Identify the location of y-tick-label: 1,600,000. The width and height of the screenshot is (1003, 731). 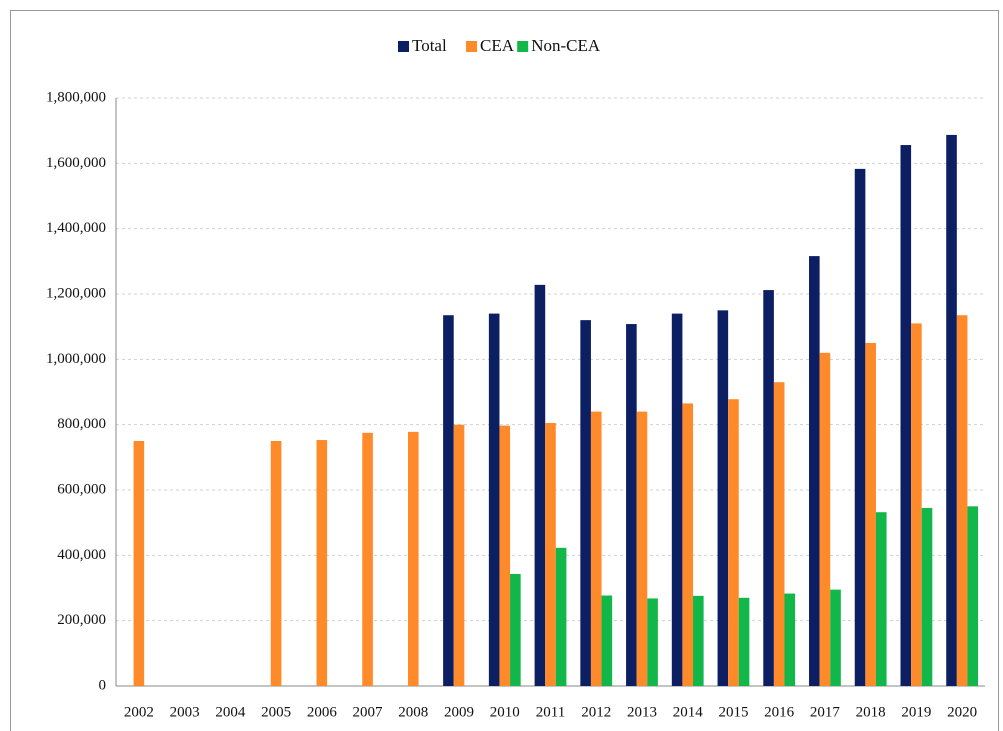
(76, 163).